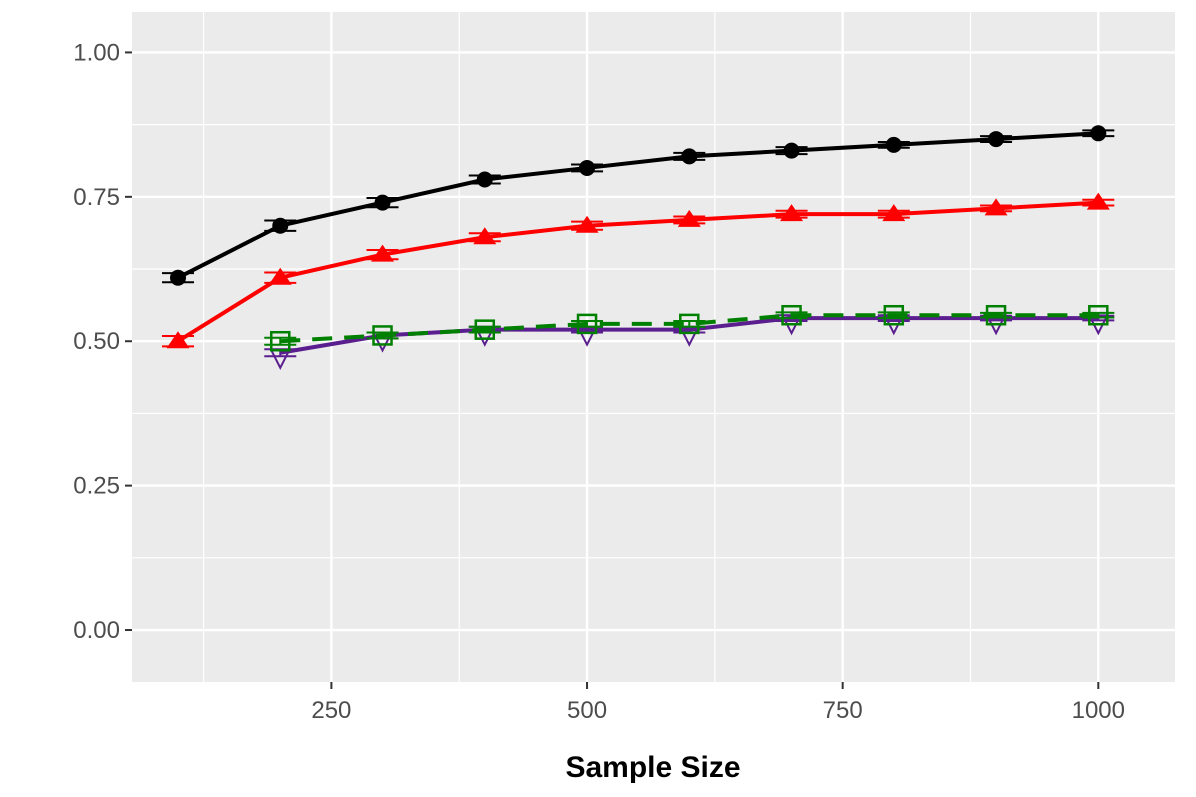 The height and width of the screenshot is (797, 1196). What do you see at coordinates (96, 52) in the screenshot?
I see `y-tick-label: 1.00` at bounding box center [96, 52].